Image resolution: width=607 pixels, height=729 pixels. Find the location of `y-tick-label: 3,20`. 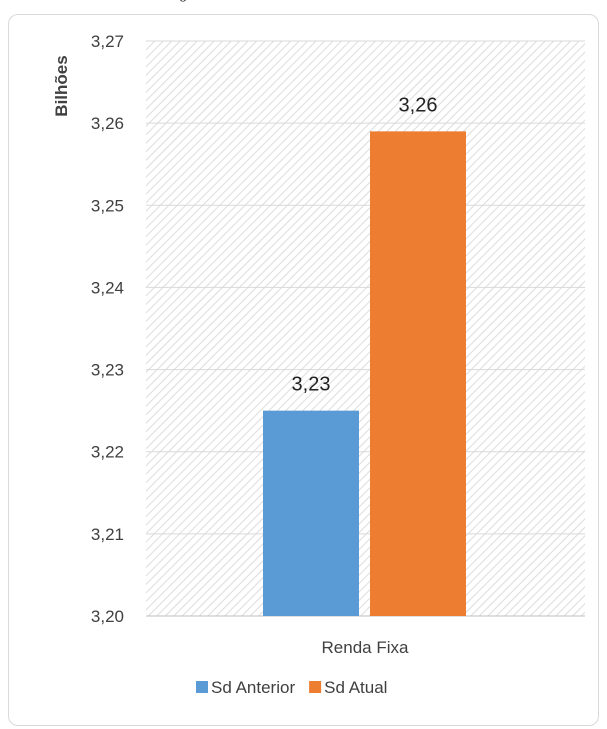

y-tick-label: 3,20 is located at coordinates (107, 616).